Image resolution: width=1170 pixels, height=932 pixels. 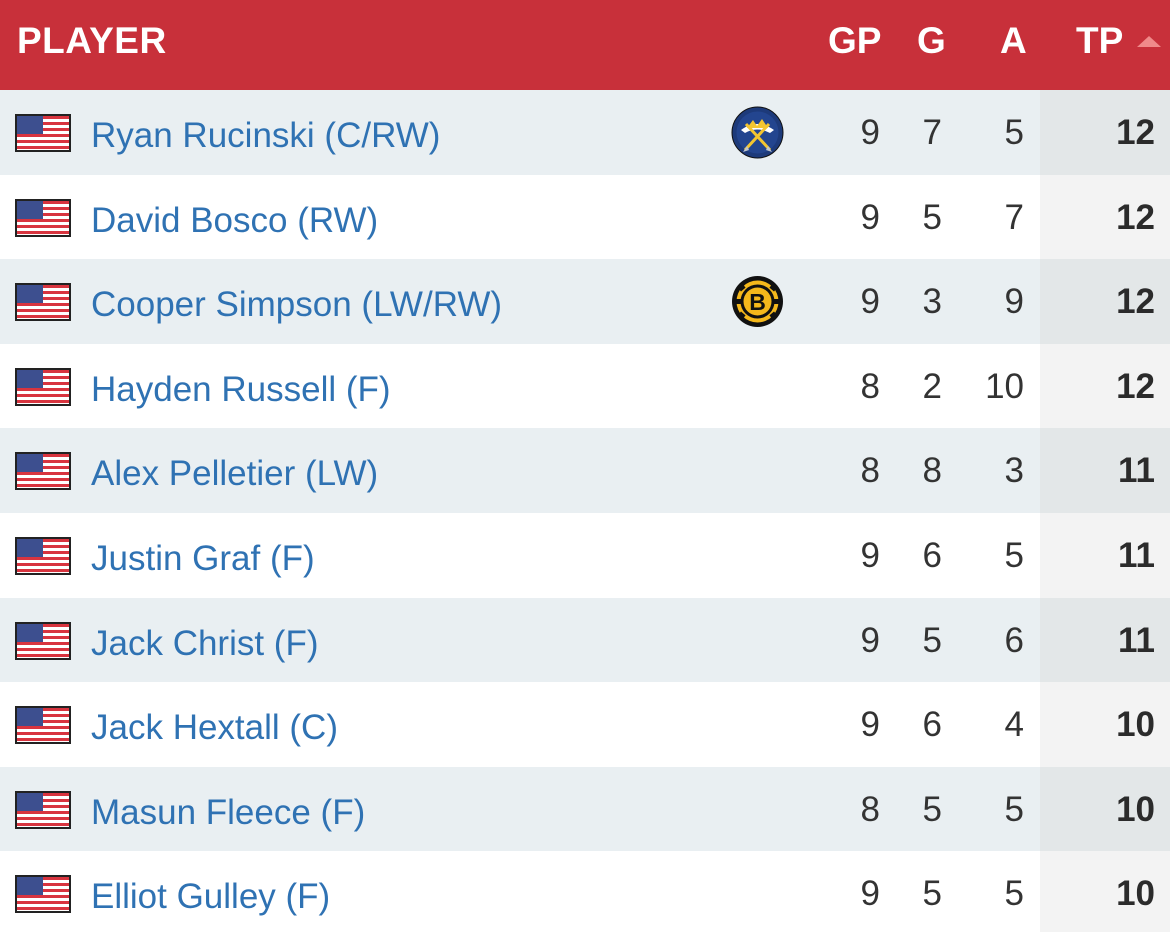 I want to click on player-name-link: David Bosco (RW), so click(x=235, y=220).